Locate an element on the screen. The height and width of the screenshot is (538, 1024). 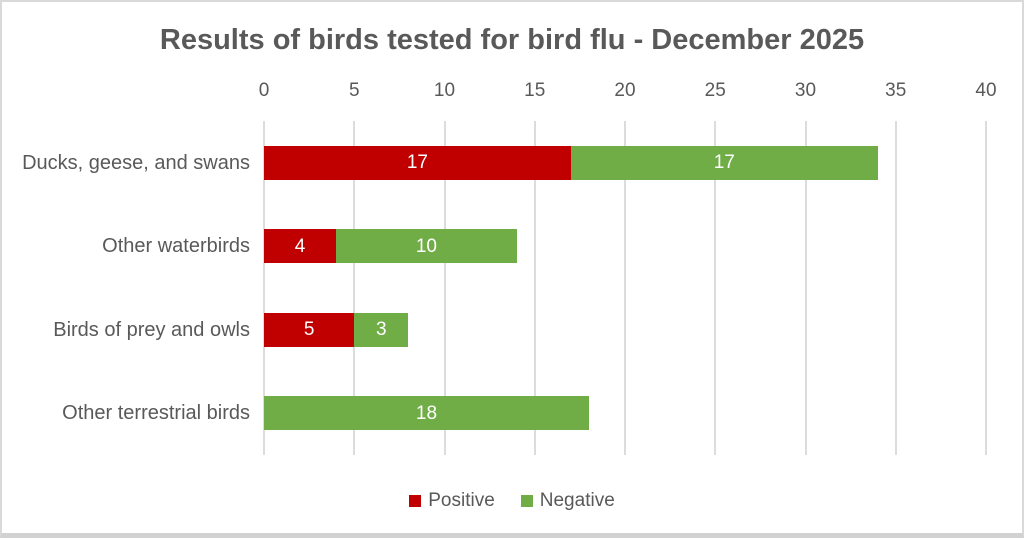
bar-data-label: 4 is located at coordinates (300, 246).